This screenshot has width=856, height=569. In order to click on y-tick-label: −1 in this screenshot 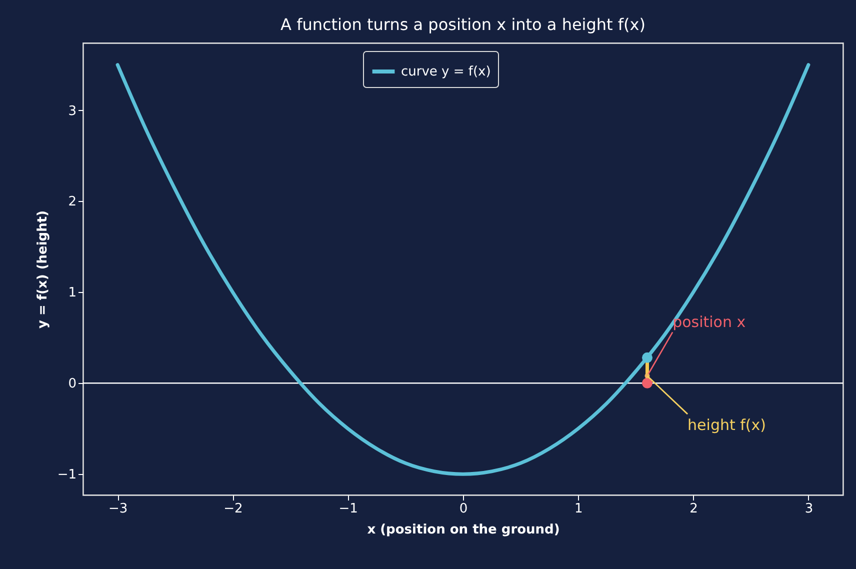, I will do `click(66, 475)`.